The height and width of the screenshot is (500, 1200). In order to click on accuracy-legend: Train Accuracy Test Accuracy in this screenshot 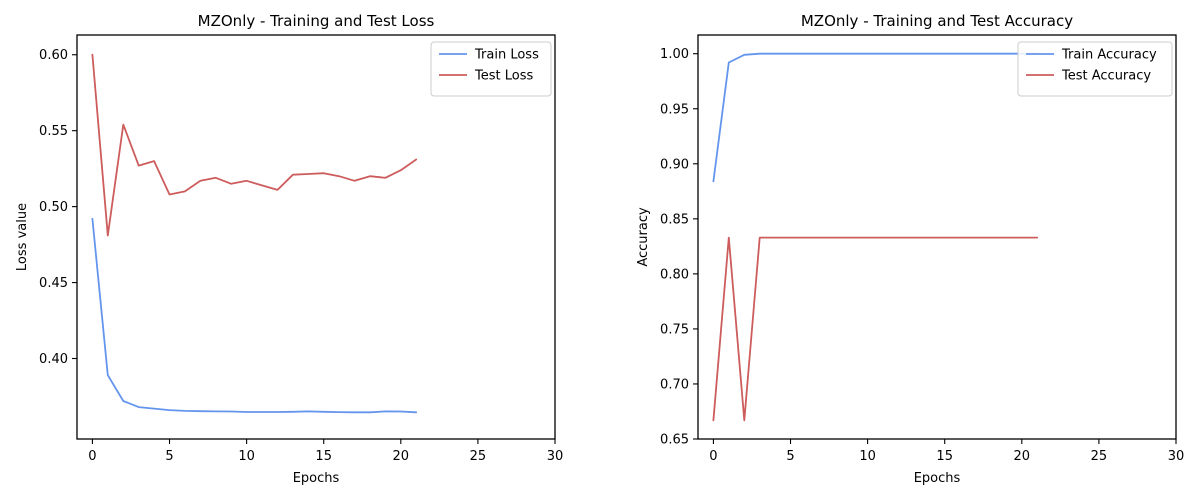, I will do `click(1095, 69)`.